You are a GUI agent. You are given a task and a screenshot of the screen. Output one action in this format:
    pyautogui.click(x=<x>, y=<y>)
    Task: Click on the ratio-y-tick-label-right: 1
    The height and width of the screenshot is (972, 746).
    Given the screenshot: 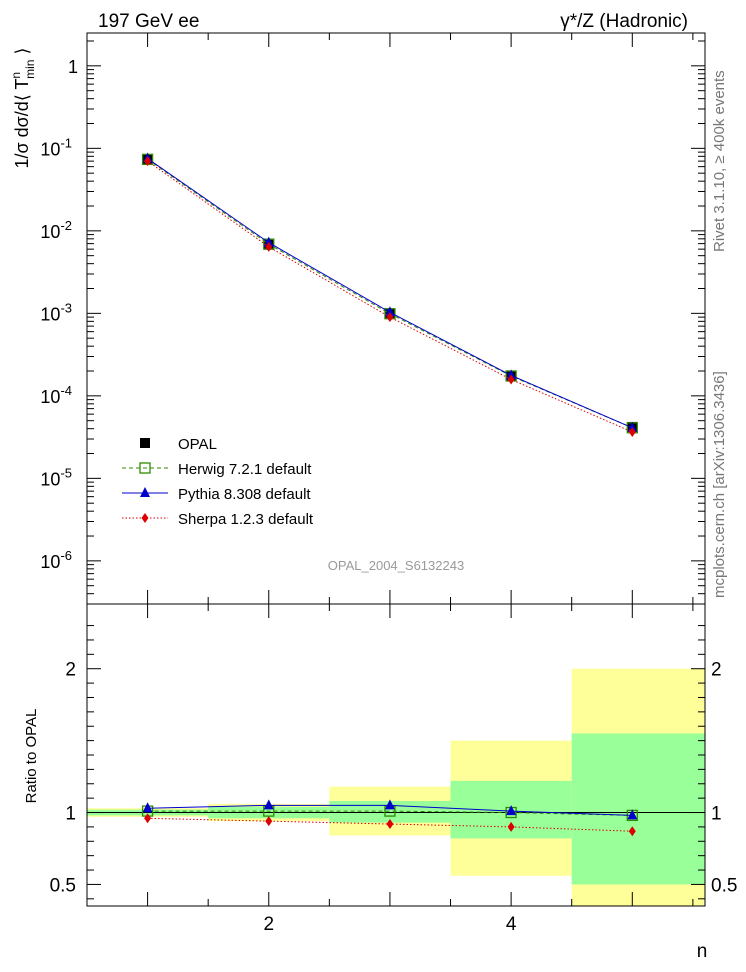 What is the action you would take?
    pyautogui.click(x=716, y=814)
    